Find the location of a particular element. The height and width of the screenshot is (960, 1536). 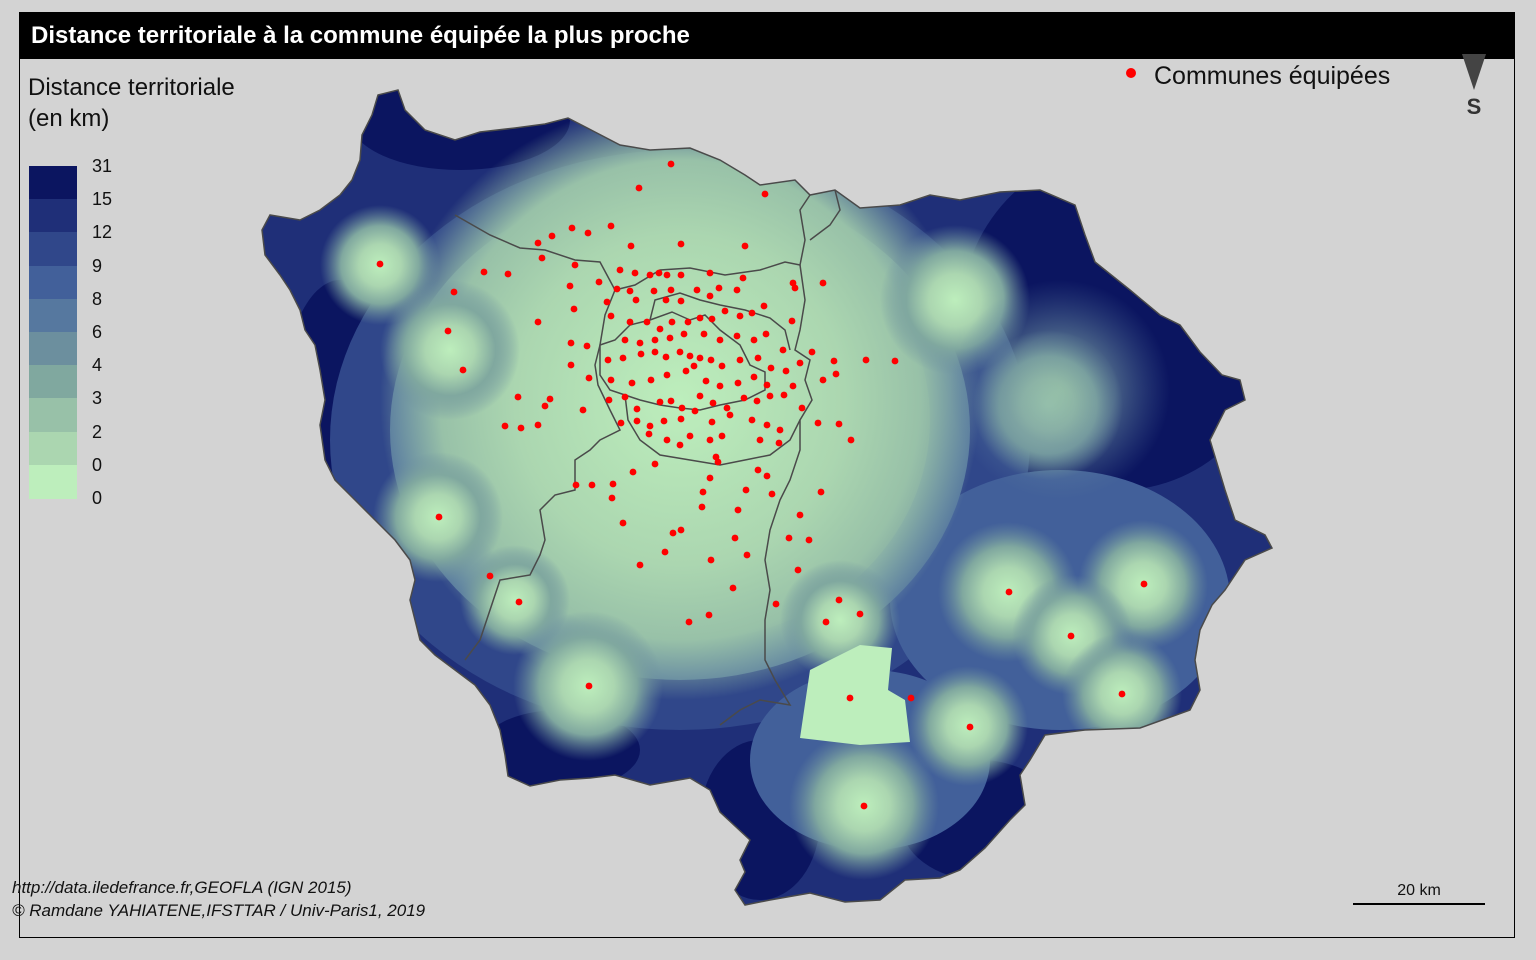

legend-class-label: 12 is located at coordinates (102, 232).